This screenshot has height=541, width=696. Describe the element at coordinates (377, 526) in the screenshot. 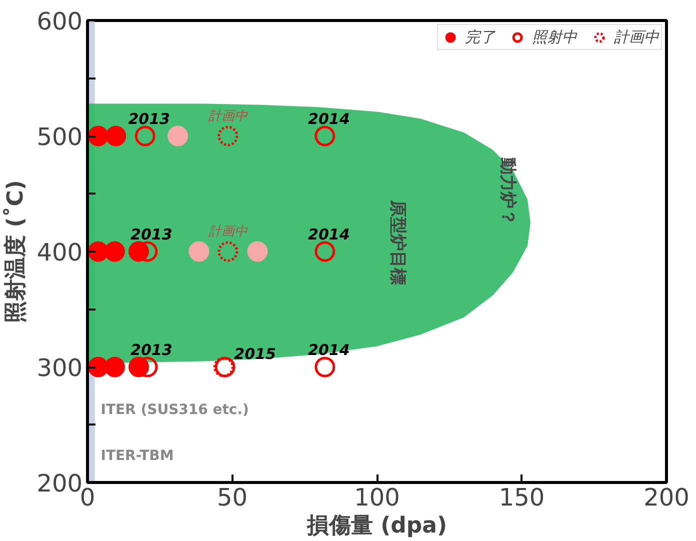

I see `x-axis-title: 損傷量 (dpa)` at that location.